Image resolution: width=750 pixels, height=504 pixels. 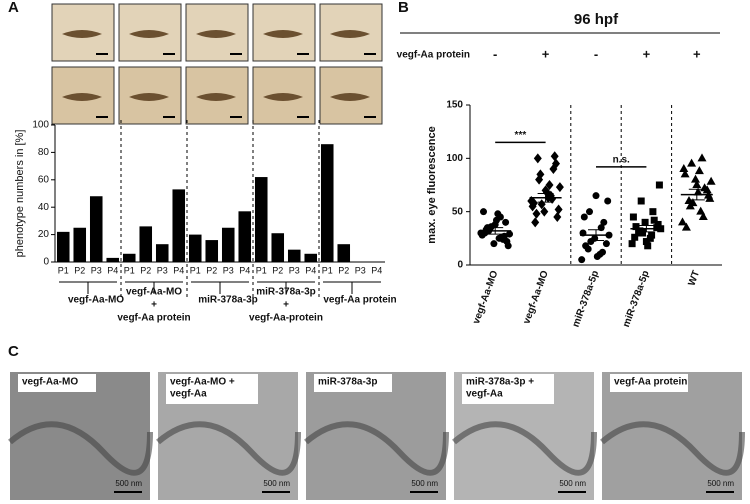 I want to click on x-tick-label: WT, so click(x=694, y=278).